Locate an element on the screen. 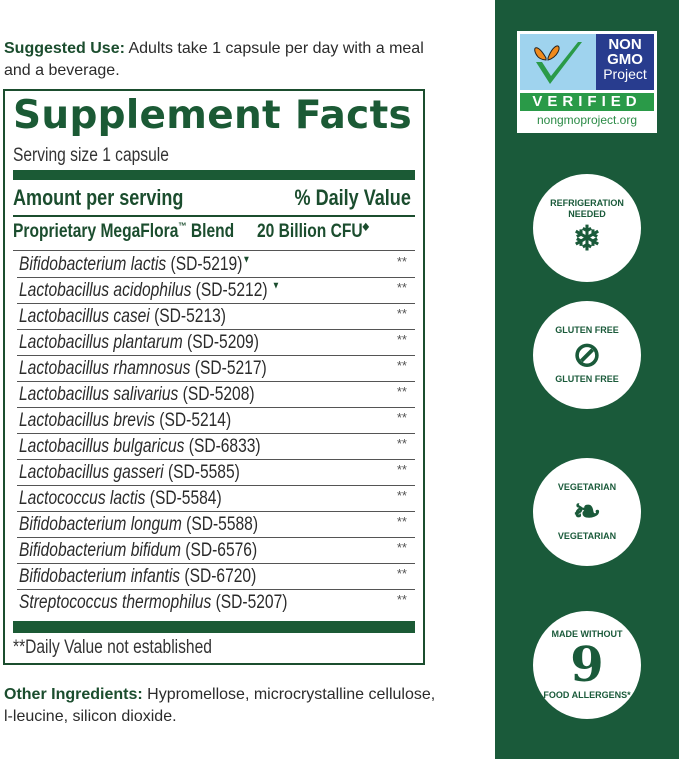 The width and height of the screenshot is (679, 759). ingredient-row: Lactobacillus rhamnosus (SD-5217) ** is located at coordinates (216, 369).